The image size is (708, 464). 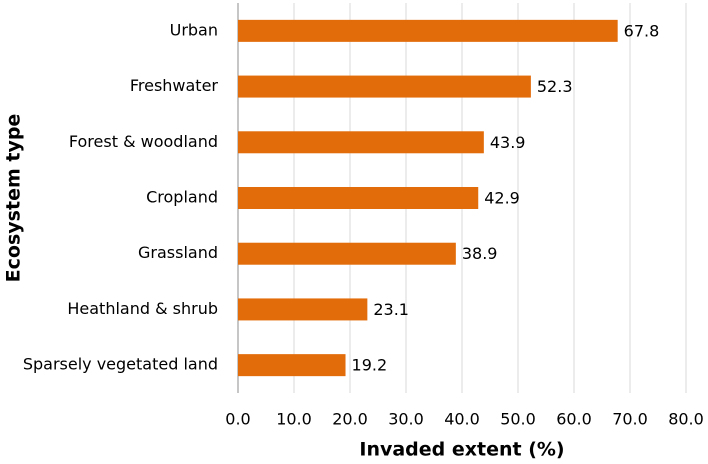 What do you see at coordinates (502, 198) in the screenshot?
I see `data-label: 42.9` at bounding box center [502, 198].